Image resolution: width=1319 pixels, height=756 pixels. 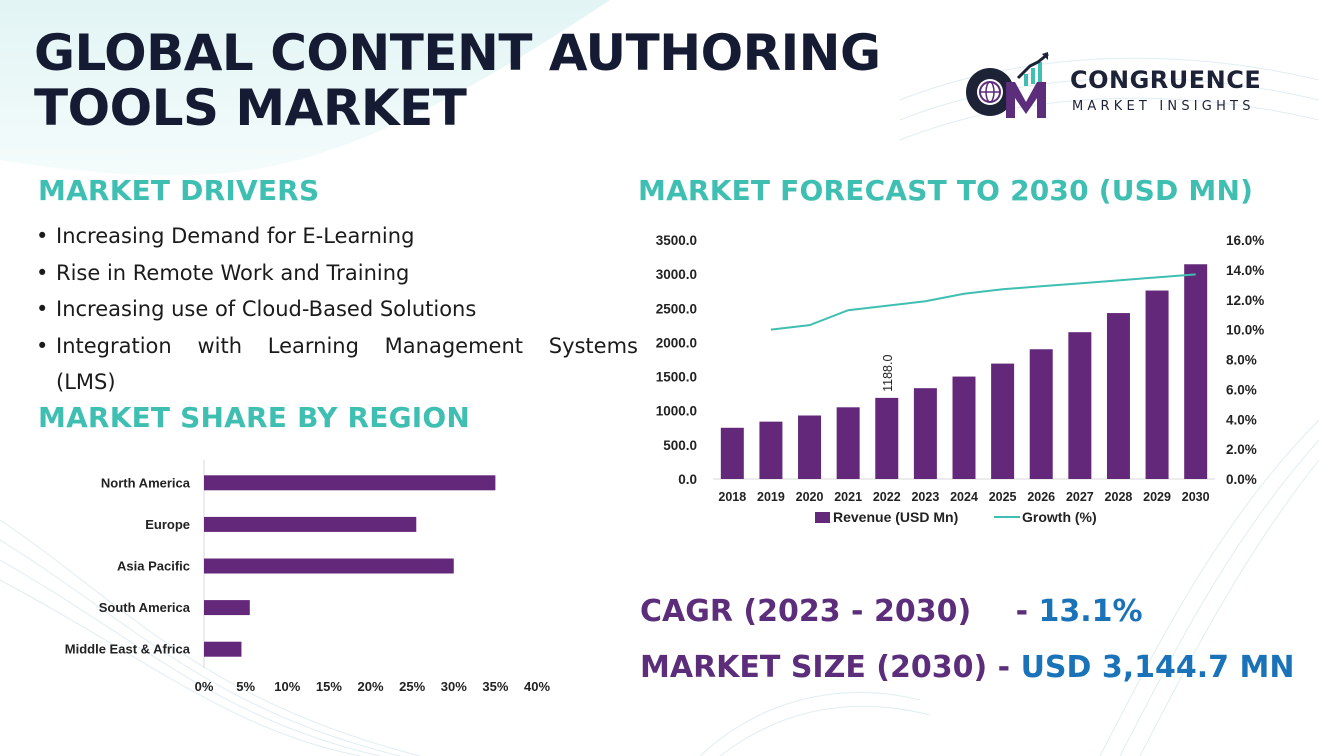 I want to click on market-size-stat: MARKET SIZE (2030) - USD 3,144.7 MN, so click(x=967, y=667).